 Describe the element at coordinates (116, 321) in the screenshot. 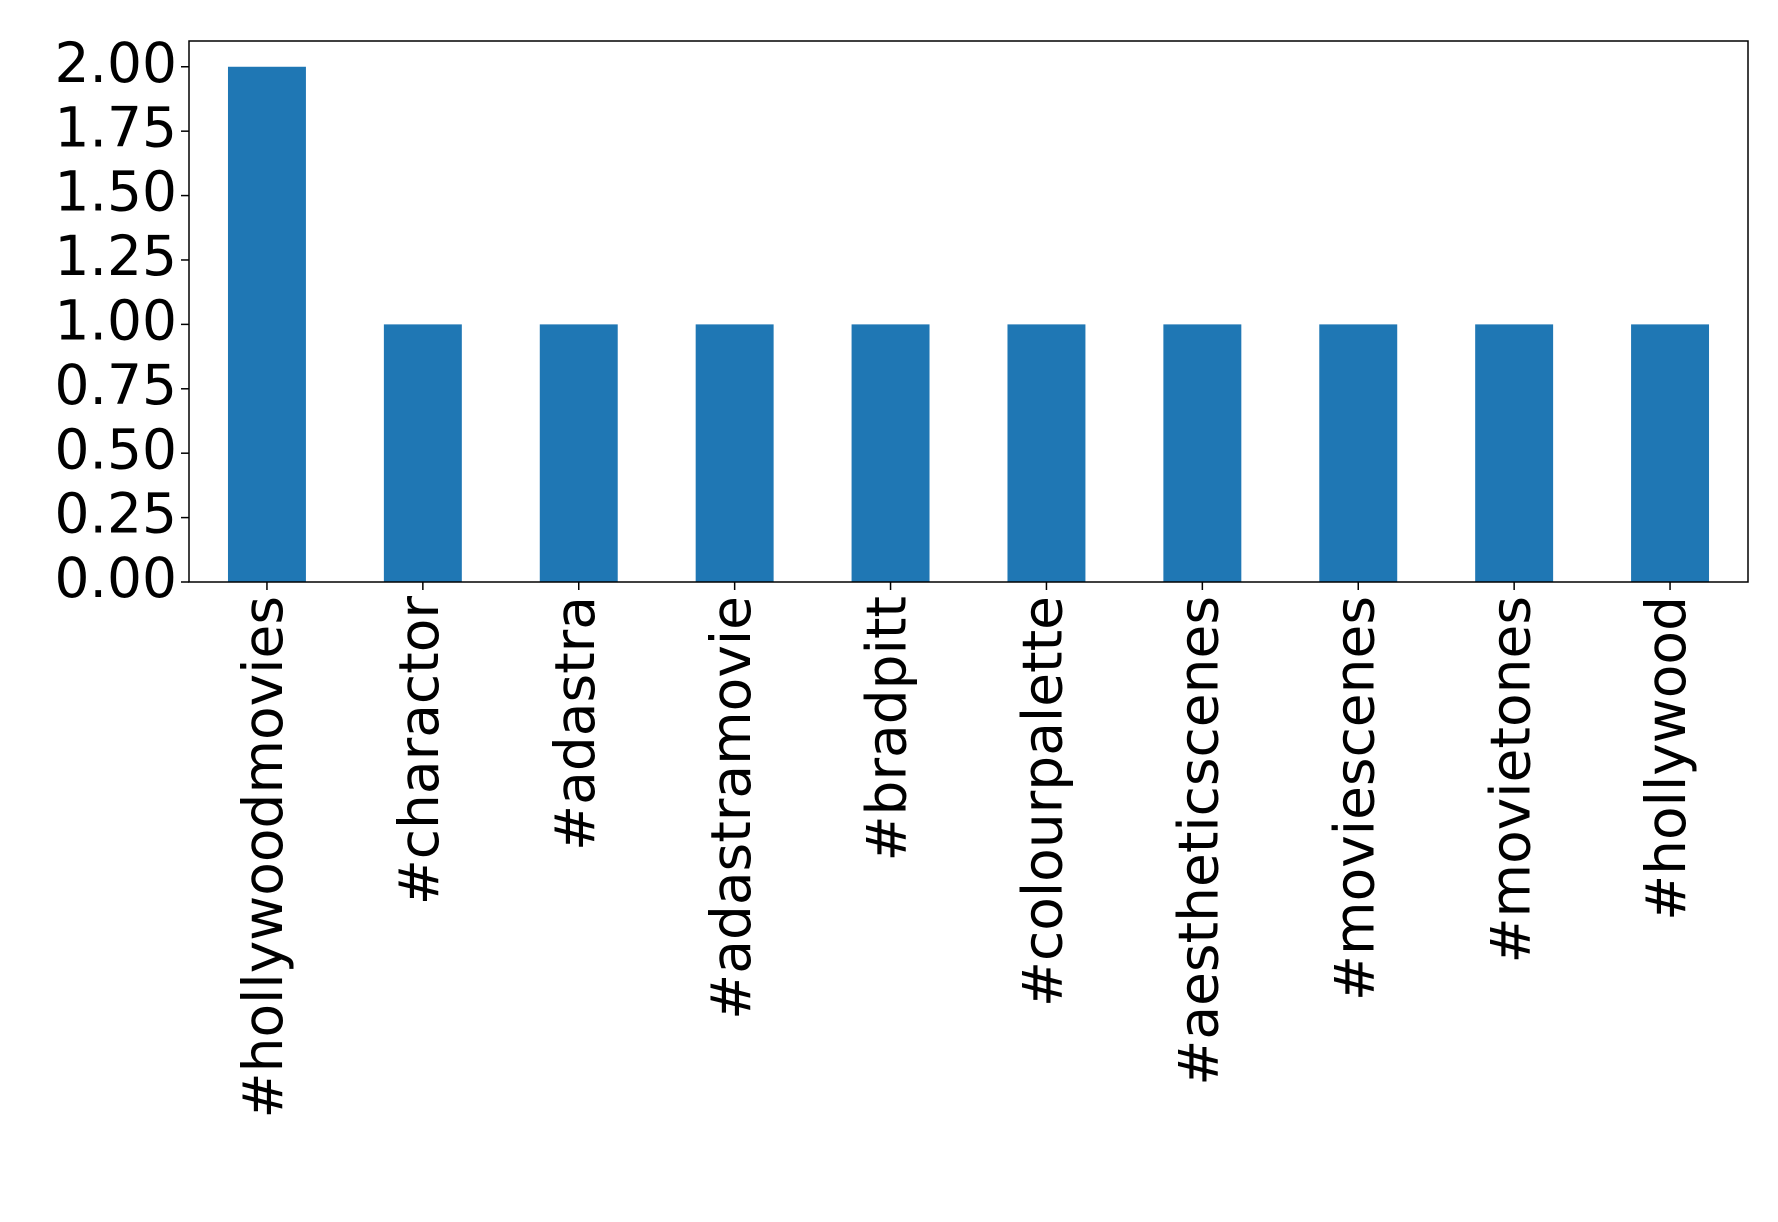

I see `y-tick-label: 1.00` at that location.